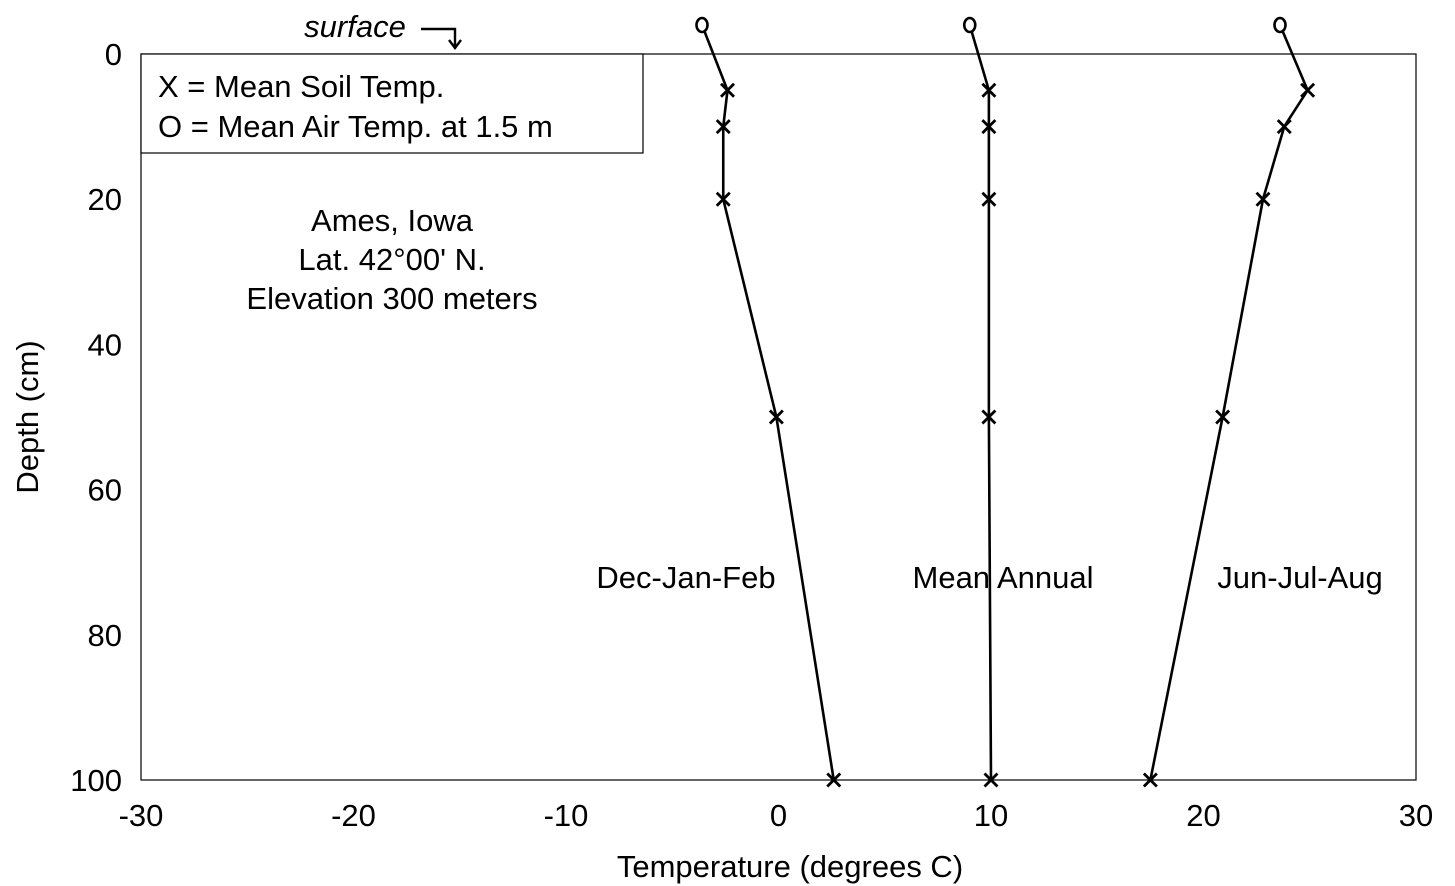  Describe the element at coordinates (141, 815) in the screenshot. I see `x-tick-label: -30` at that location.